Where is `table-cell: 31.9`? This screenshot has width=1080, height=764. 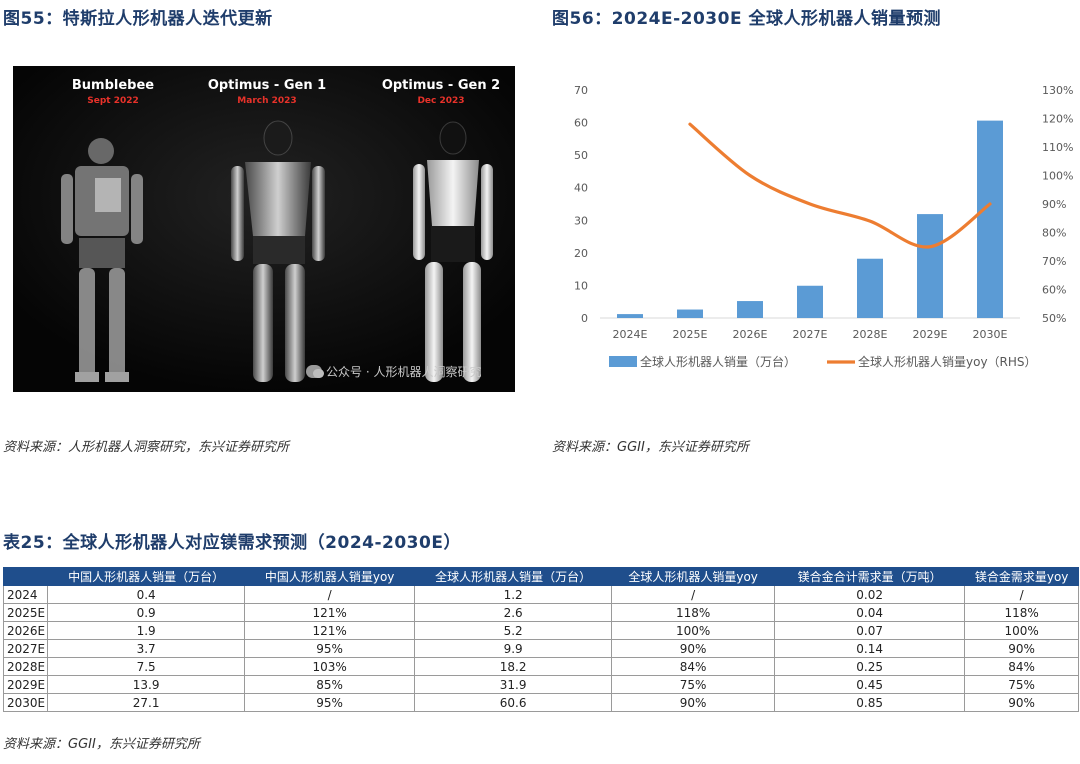 table-cell: 31.9 is located at coordinates (513, 684).